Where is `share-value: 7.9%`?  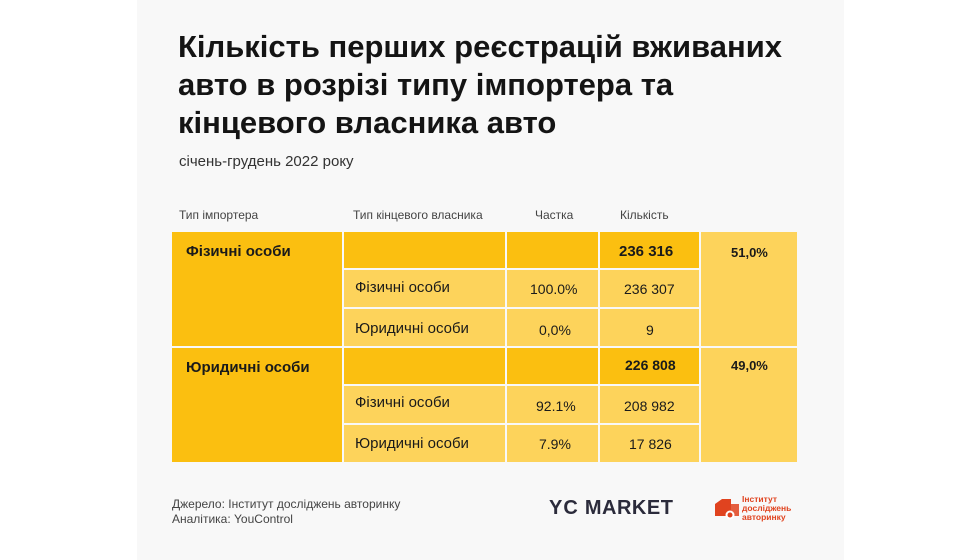 share-value: 7.9% is located at coordinates (555, 444).